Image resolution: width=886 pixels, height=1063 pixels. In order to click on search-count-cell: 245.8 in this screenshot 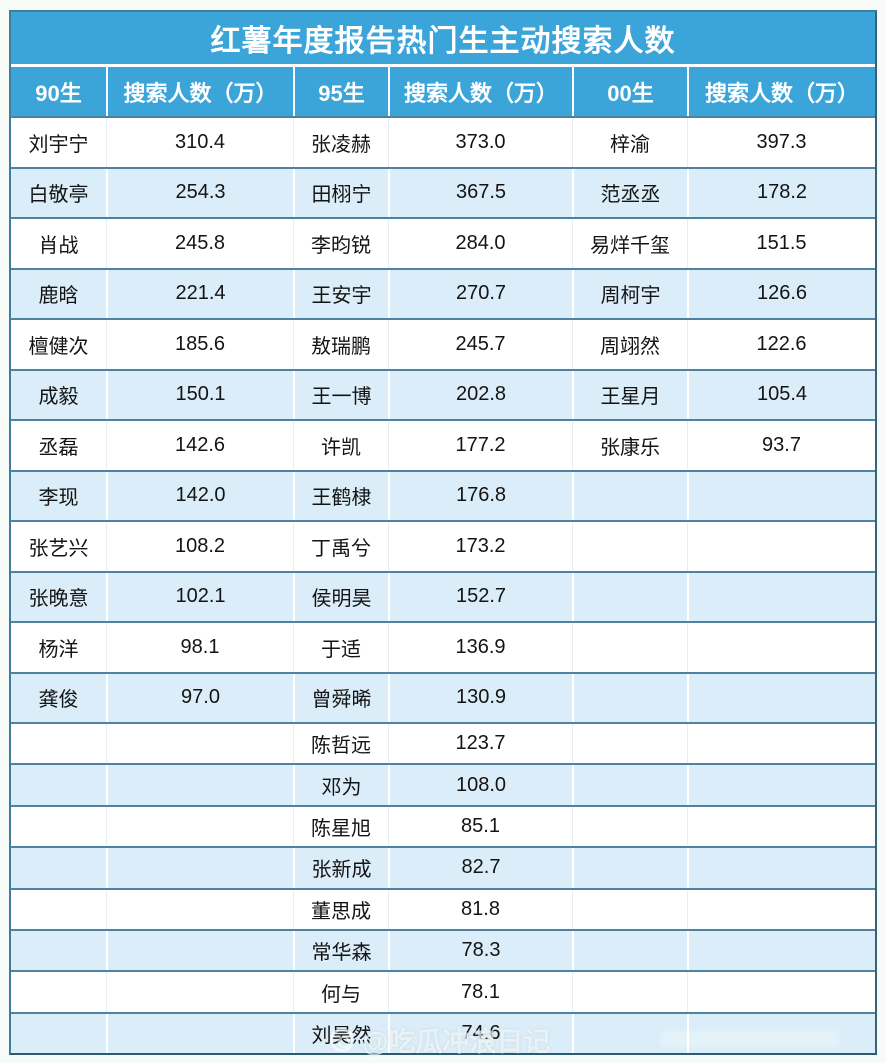, I will do `click(199, 243)`.